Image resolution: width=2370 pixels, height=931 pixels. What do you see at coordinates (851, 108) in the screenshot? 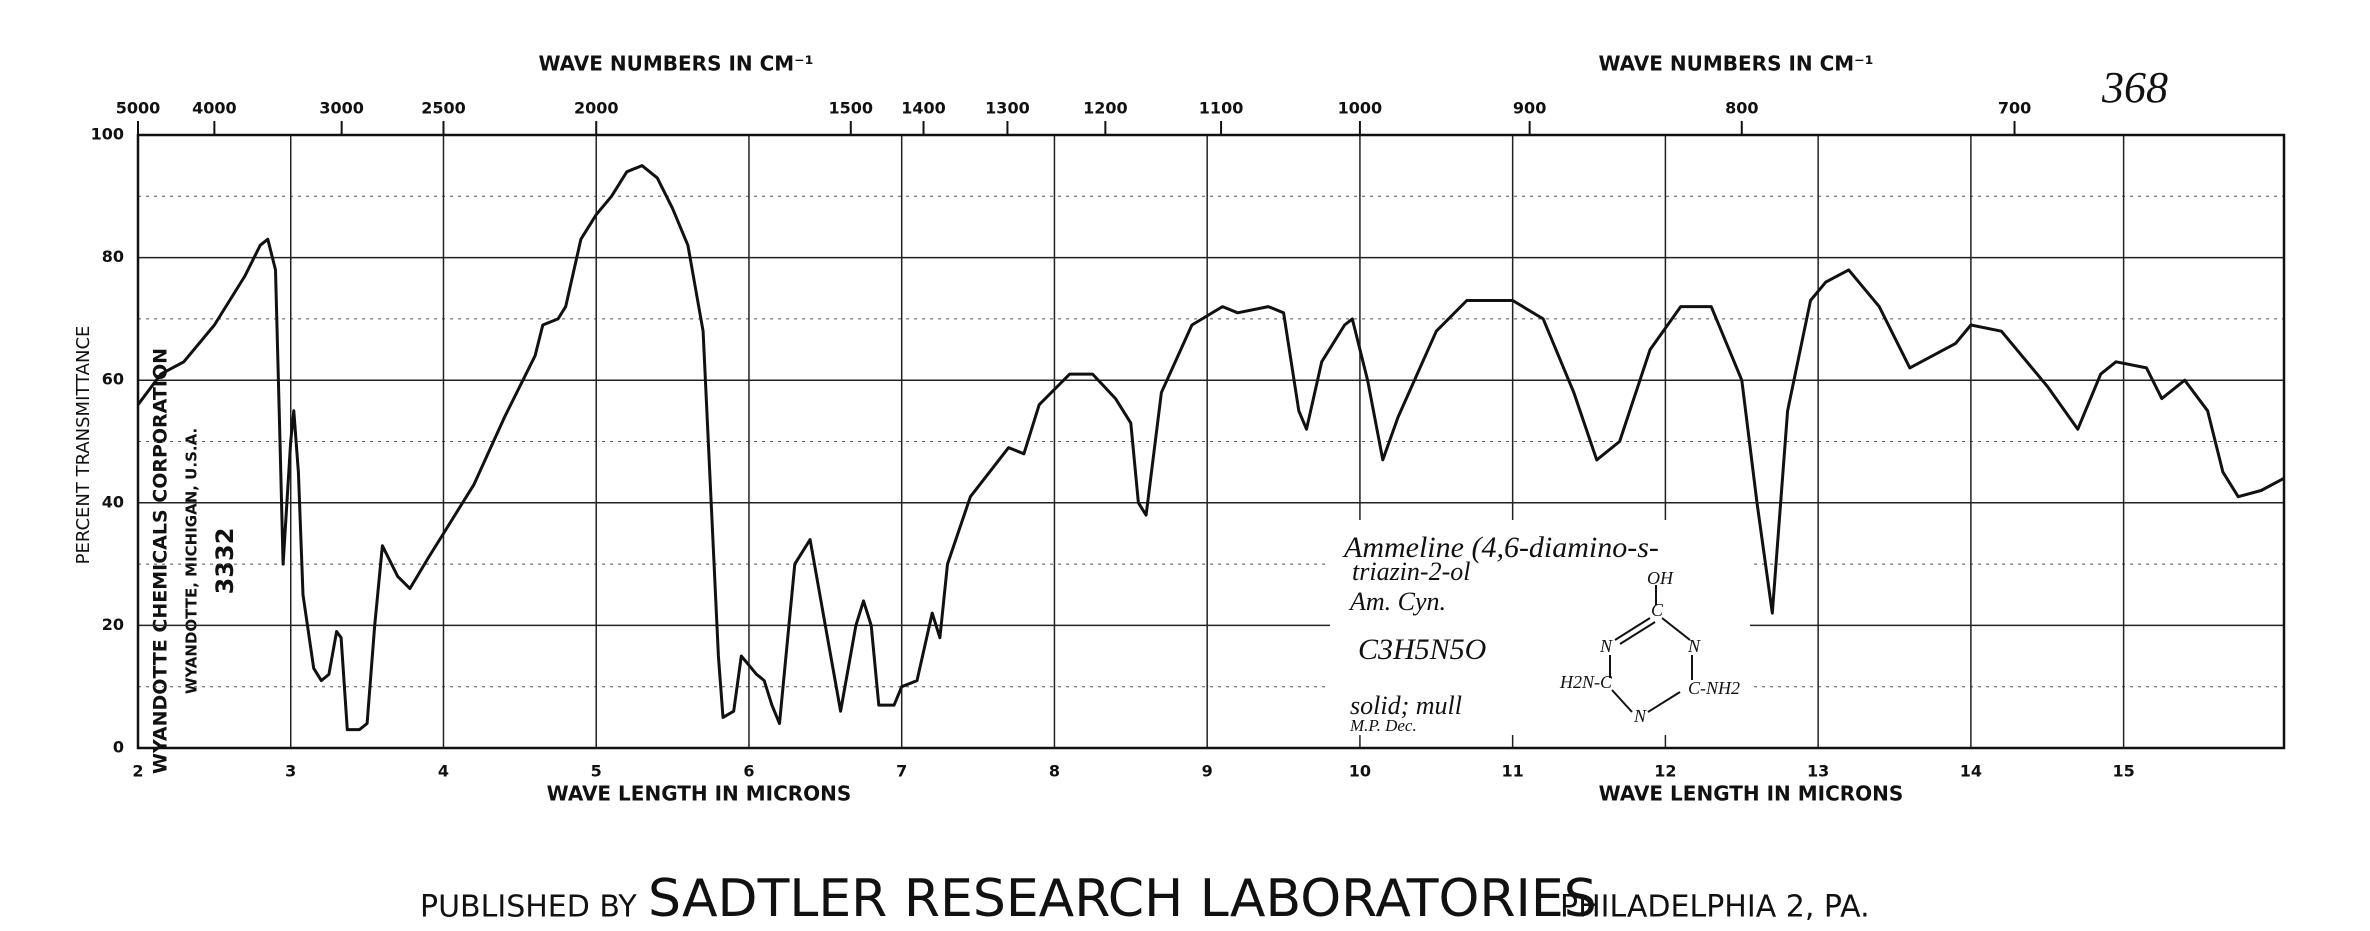
I see `top-tick-label: 1500` at bounding box center [851, 108].